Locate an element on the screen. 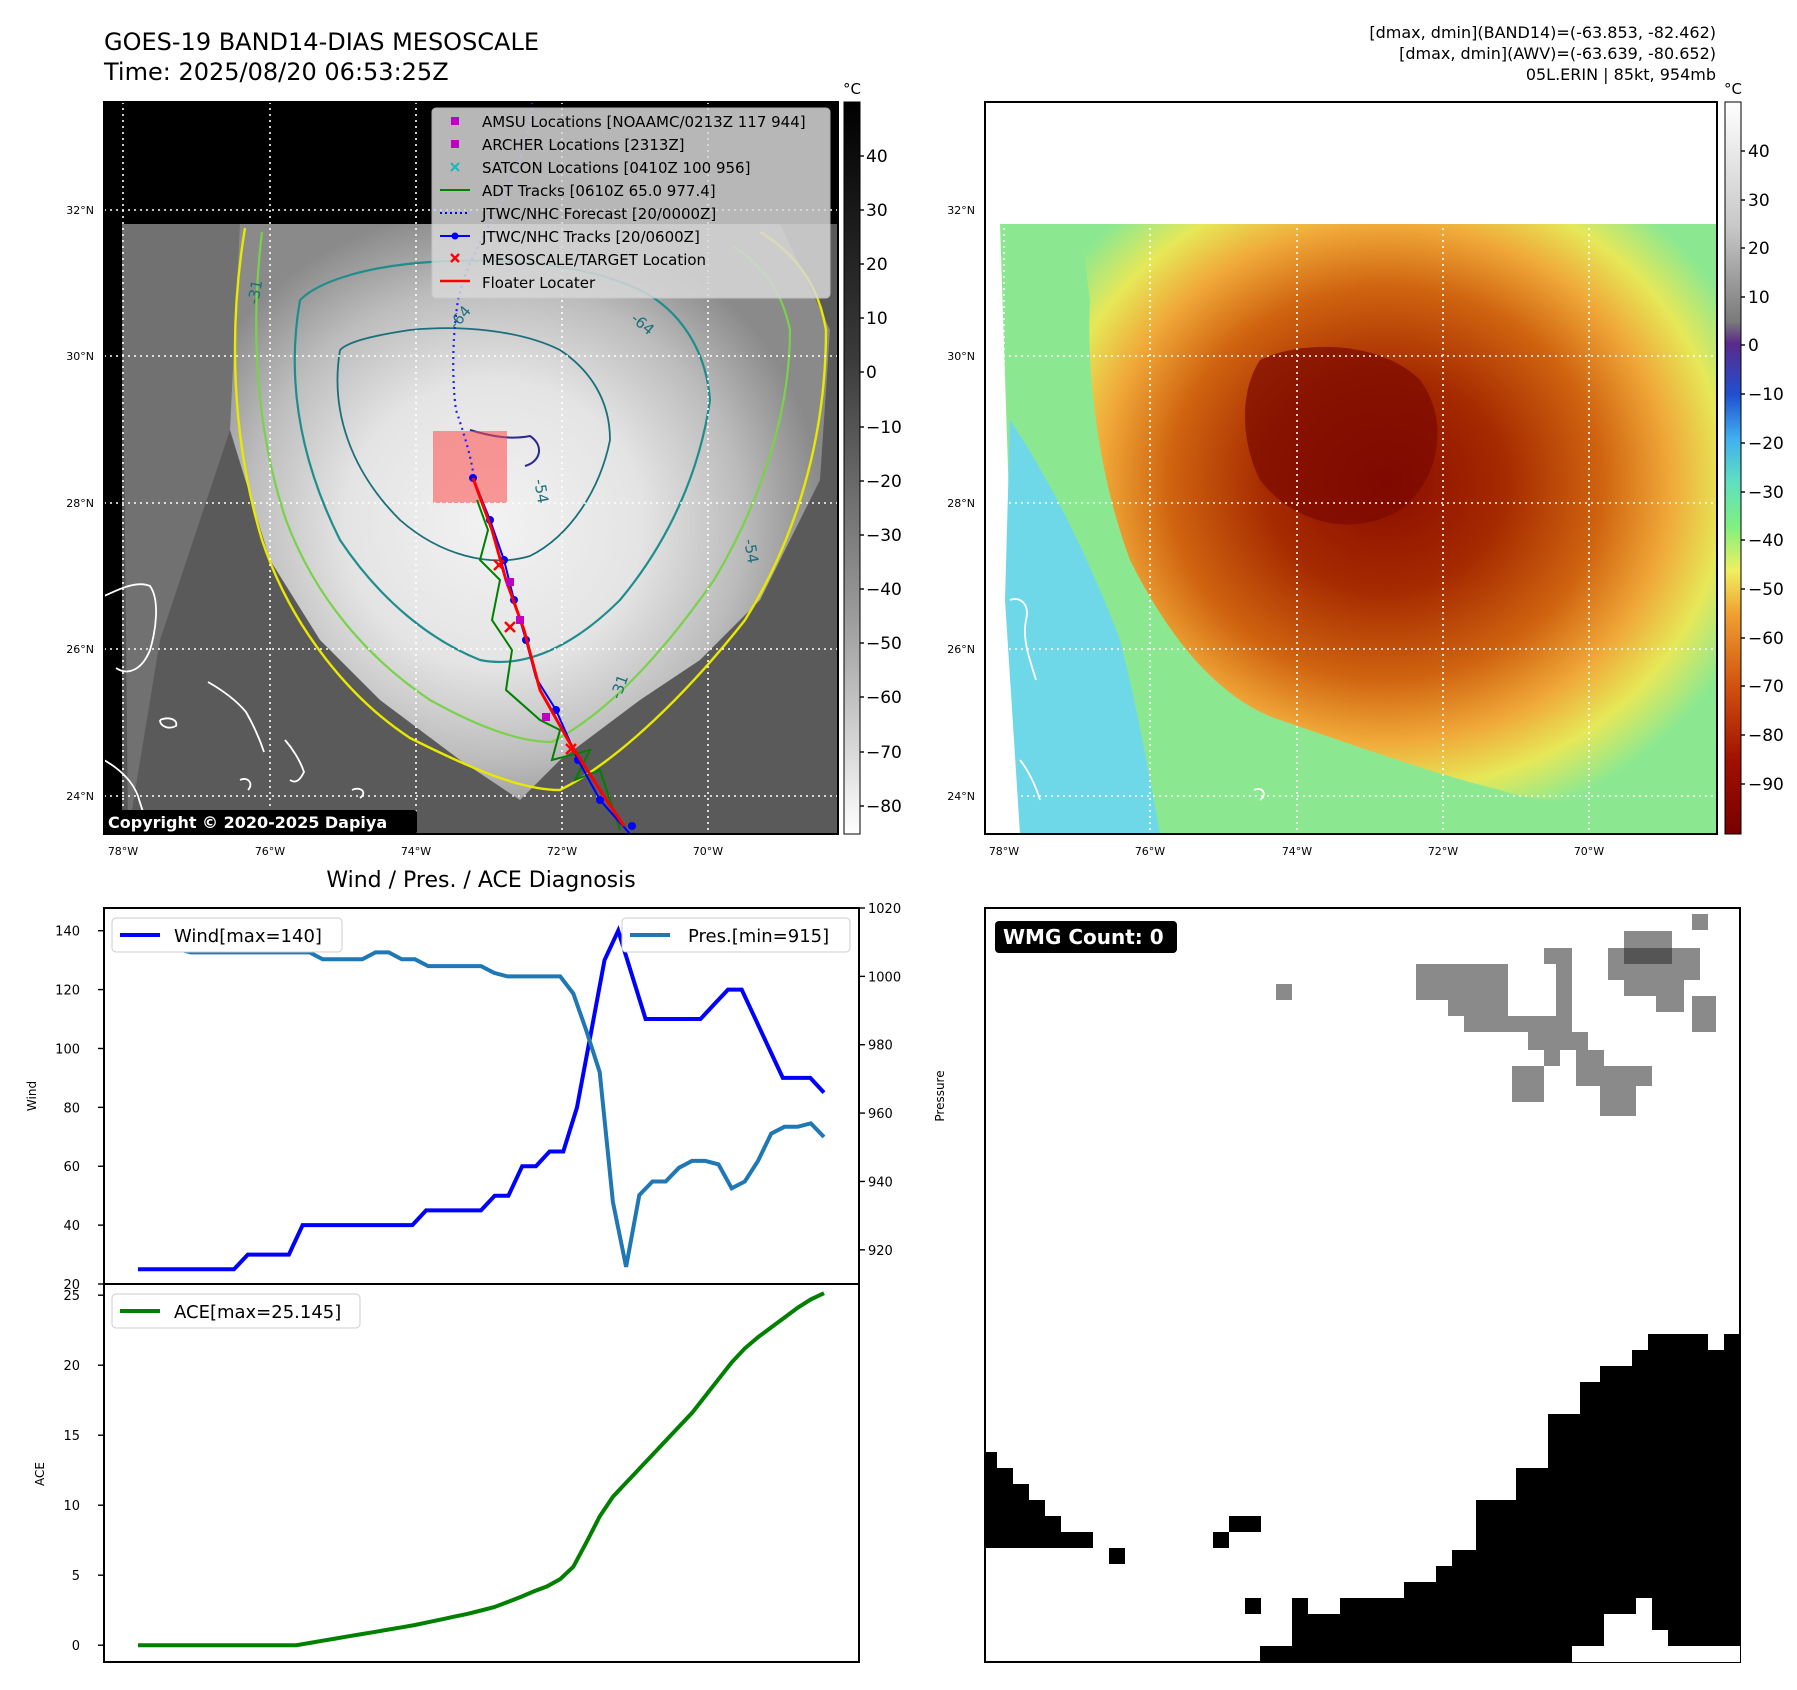 The height and width of the screenshot is (1690, 1797). ace-tick-label: 5 is located at coordinates (76, 1576).